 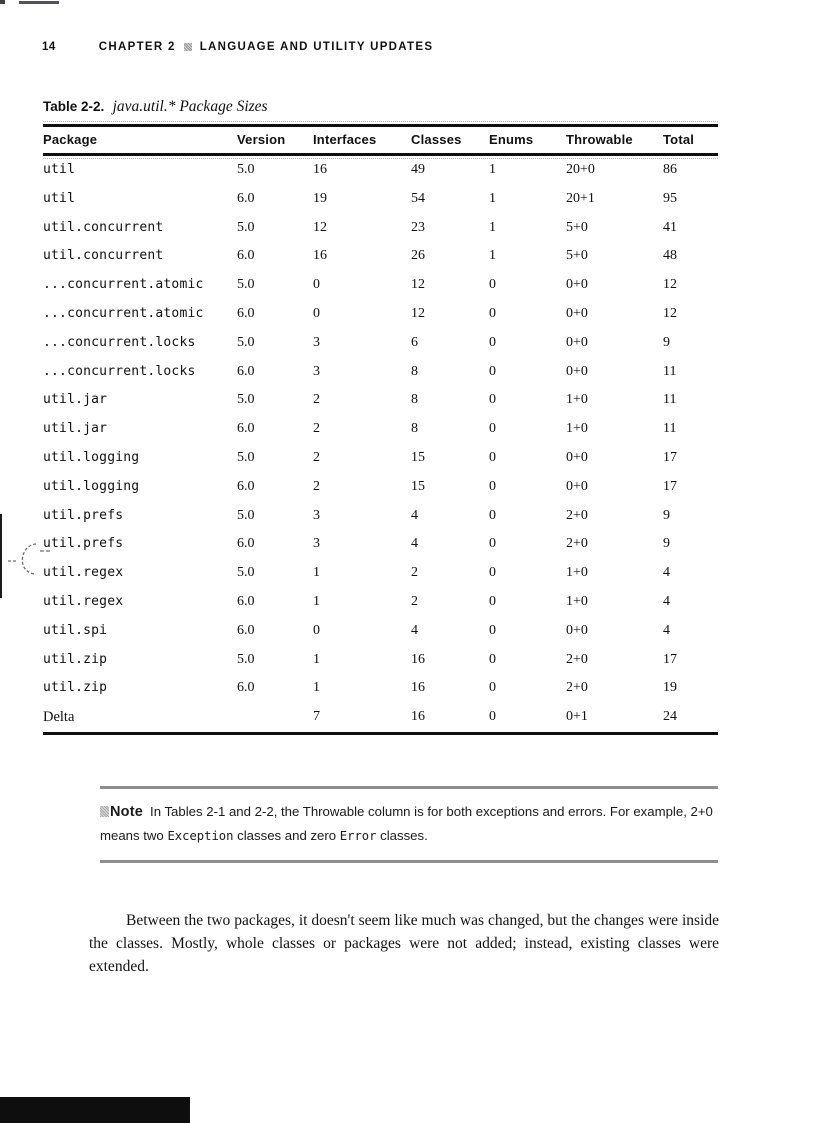 I want to click on cell-classes: 6, so click(x=414, y=342).